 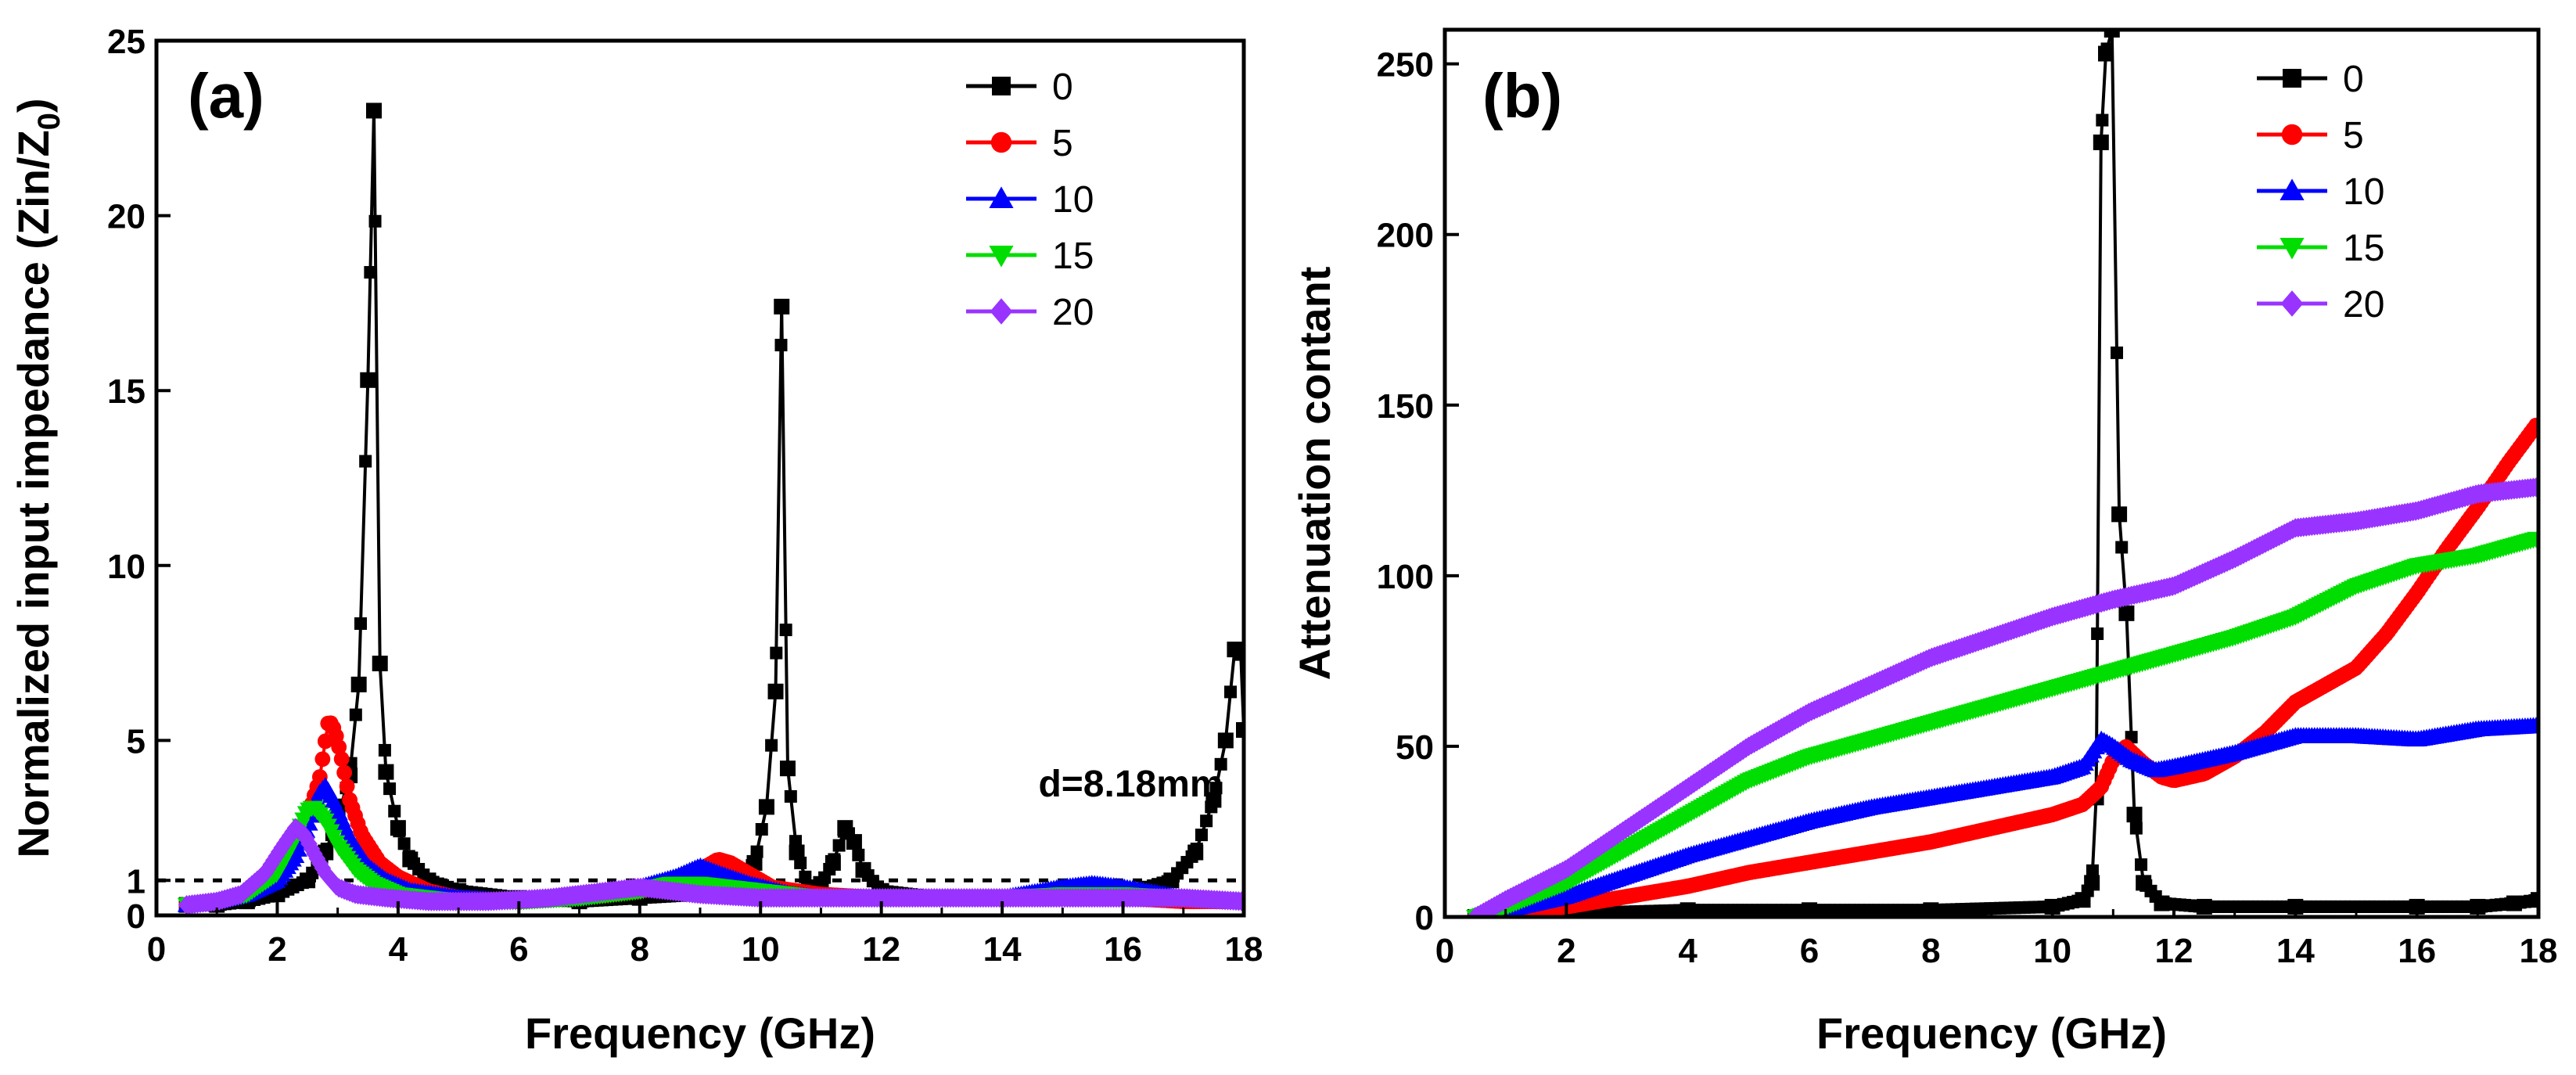 What do you see at coordinates (1405, 236) in the screenshot?
I see `chartb-y-tick-label: 200` at bounding box center [1405, 236].